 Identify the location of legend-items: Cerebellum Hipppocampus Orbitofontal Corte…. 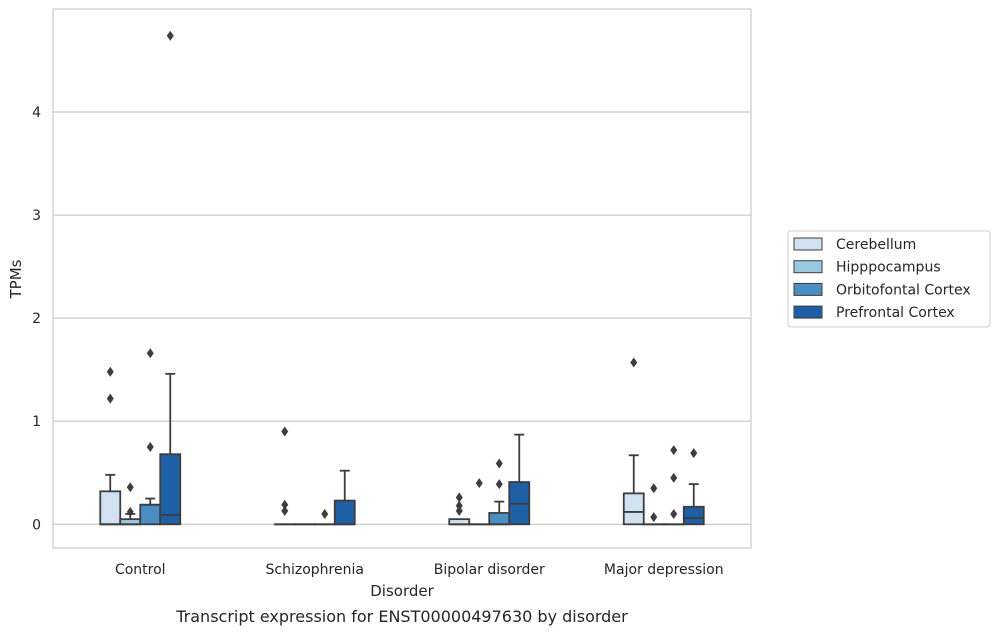
(882, 279).